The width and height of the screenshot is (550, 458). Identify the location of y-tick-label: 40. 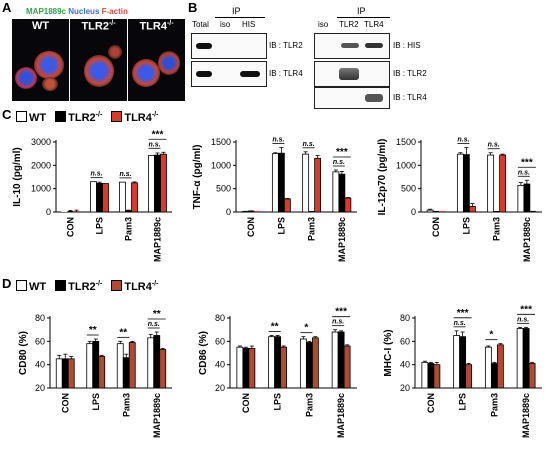
(220, 365).